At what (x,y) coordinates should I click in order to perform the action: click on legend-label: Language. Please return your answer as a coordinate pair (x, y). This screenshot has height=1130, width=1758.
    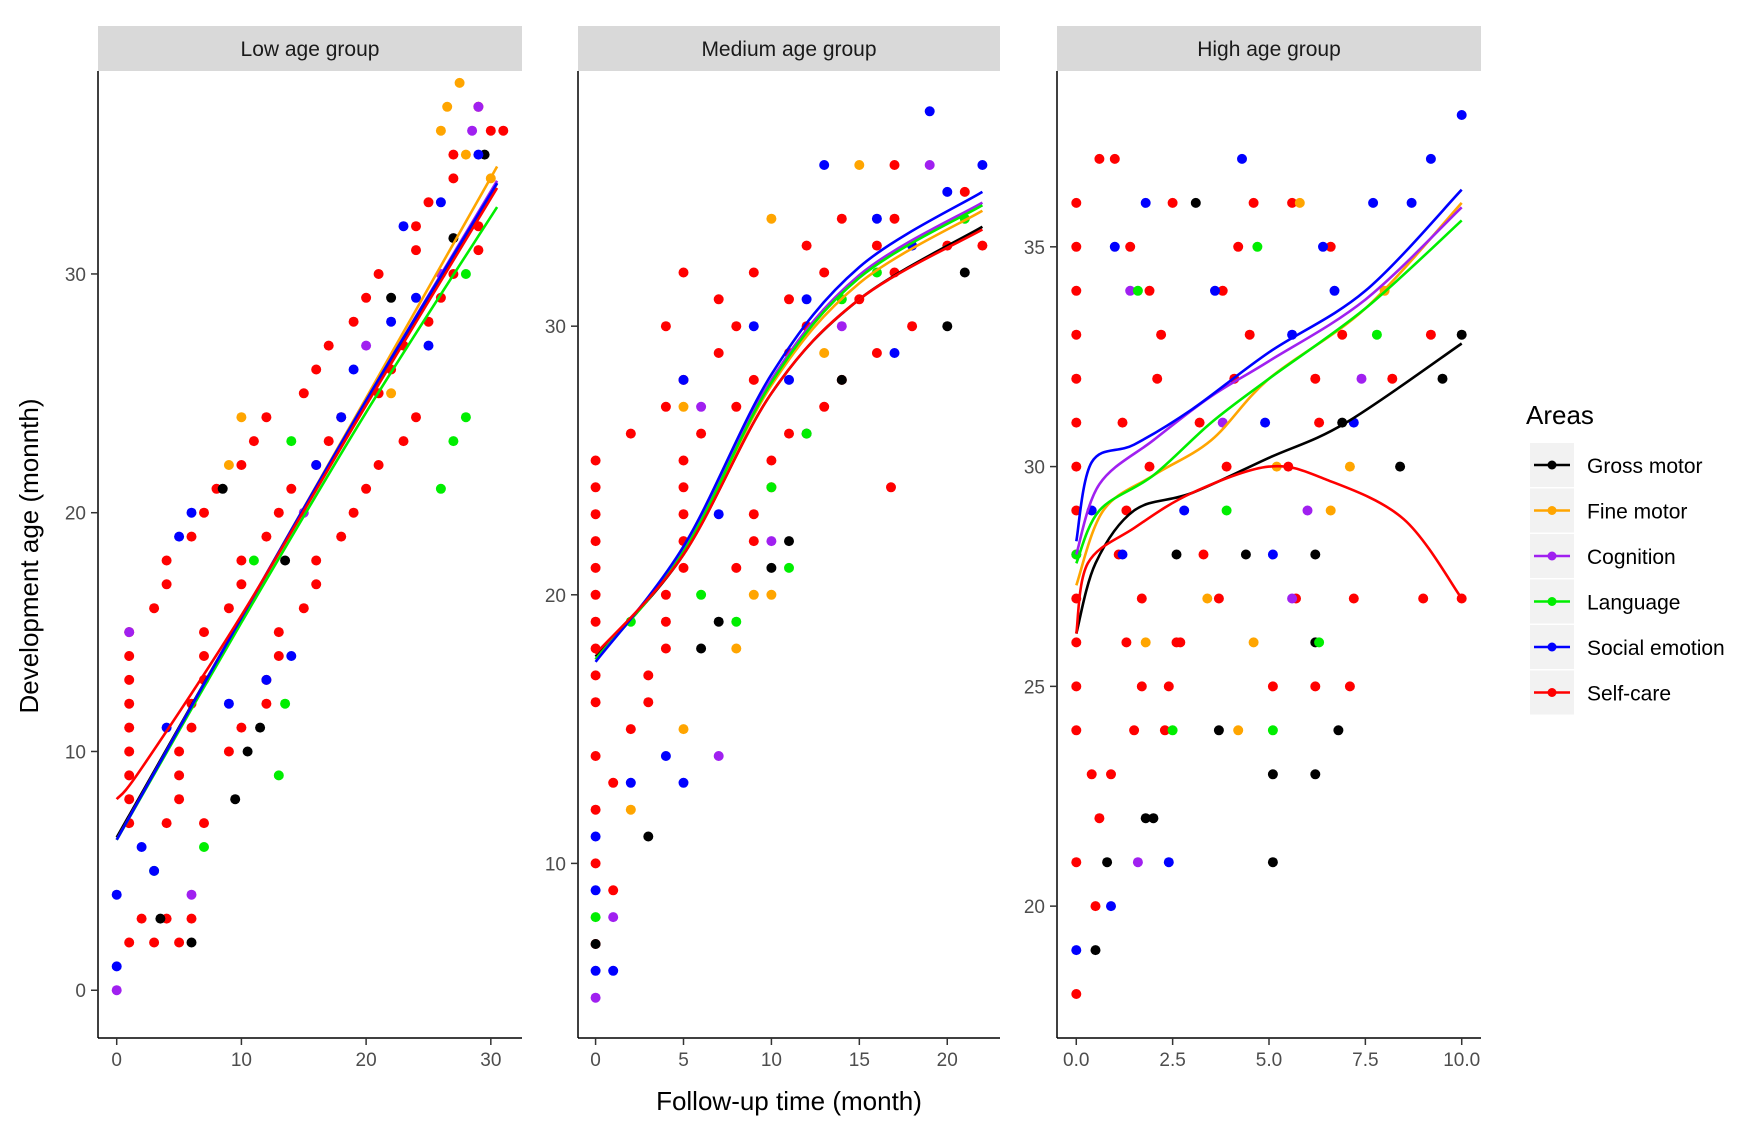
    Looking at the image, I should click on (1633, 603).